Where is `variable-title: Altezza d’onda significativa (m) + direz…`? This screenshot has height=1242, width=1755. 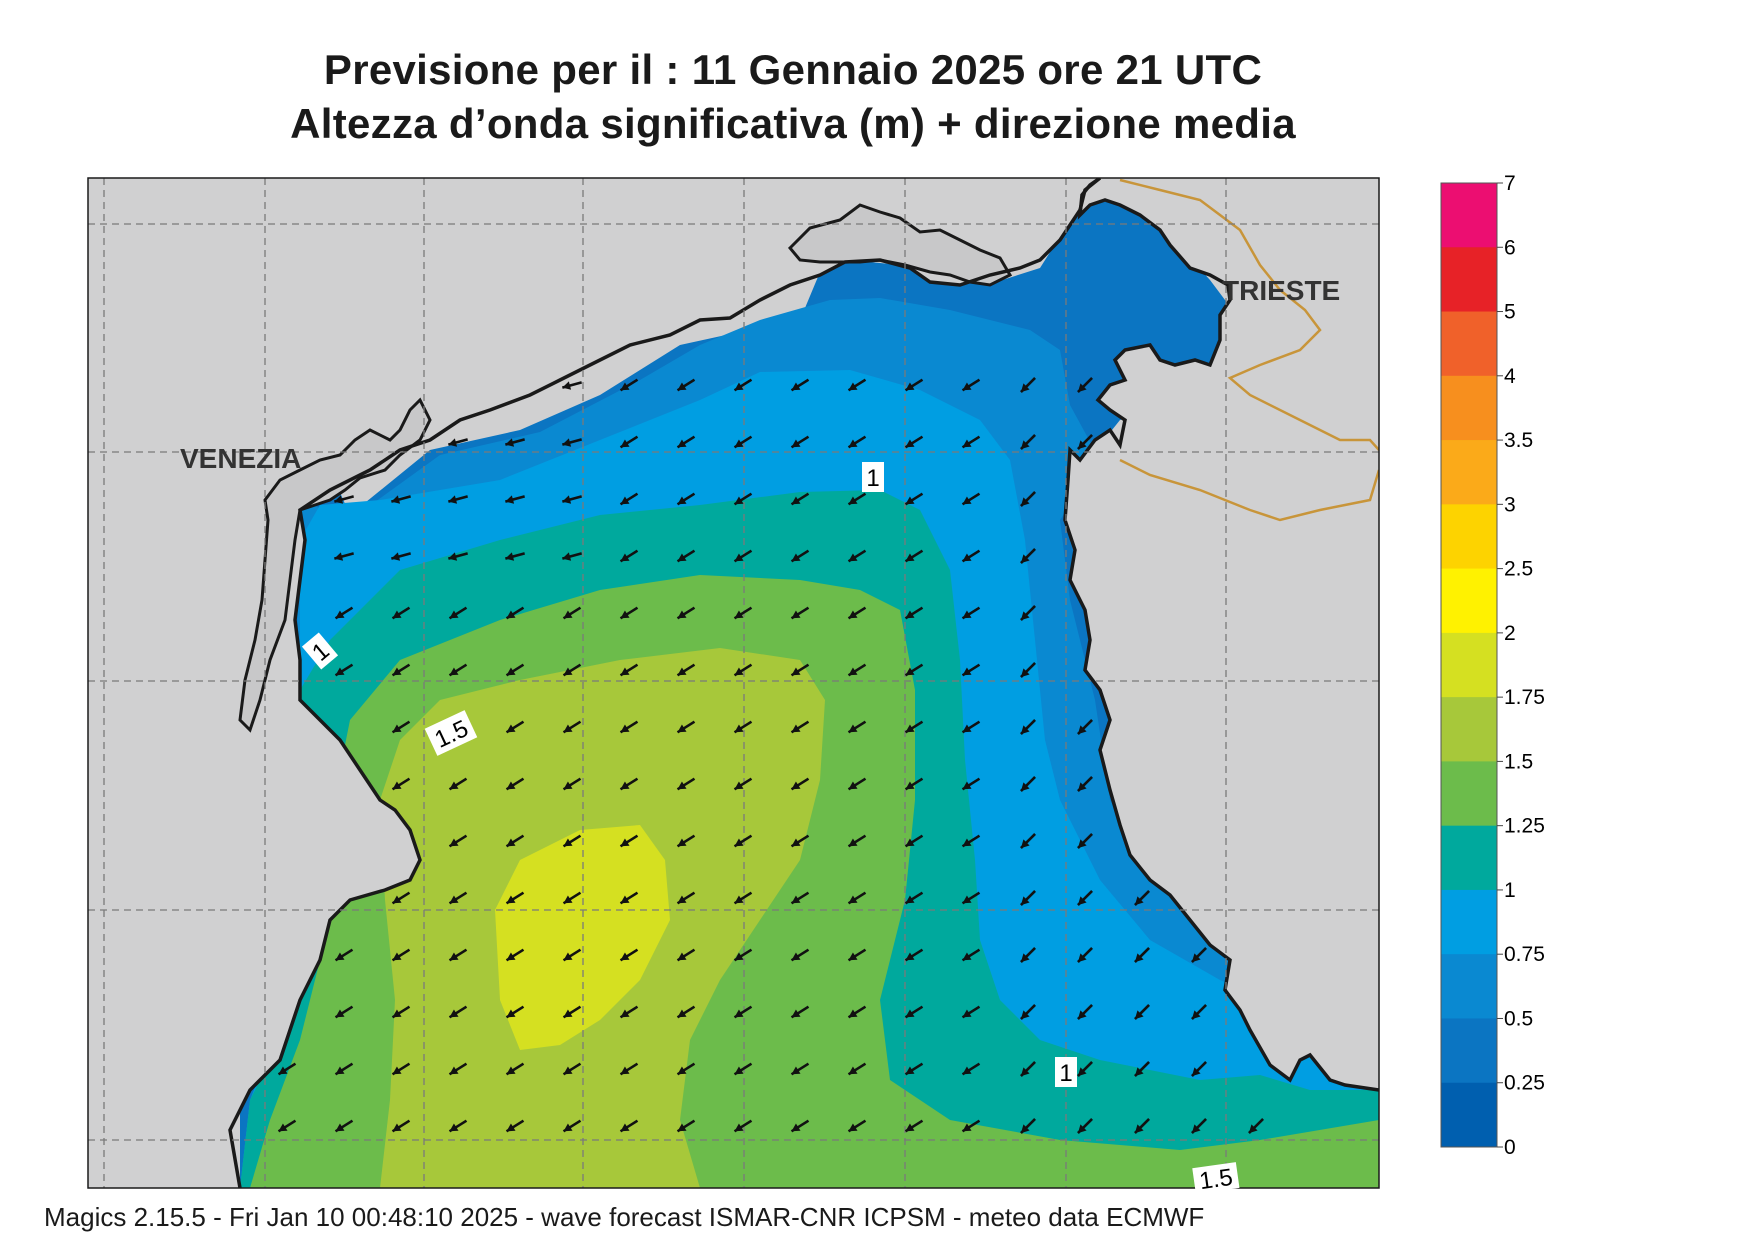
variable-title: Altezza d’onda significativa (m) + direz… is located at coordinates (793, 123).